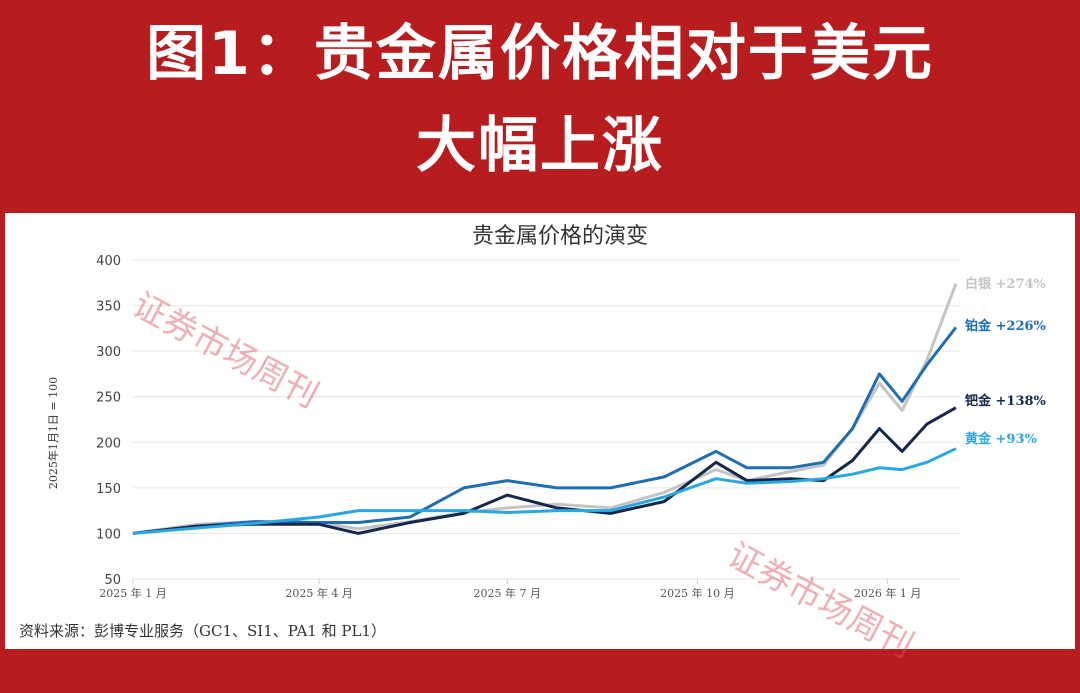 Image resolution: width=1080 pixels, height=693 pixels. I want to click on y-tick-label: 150, so click(108, 489).